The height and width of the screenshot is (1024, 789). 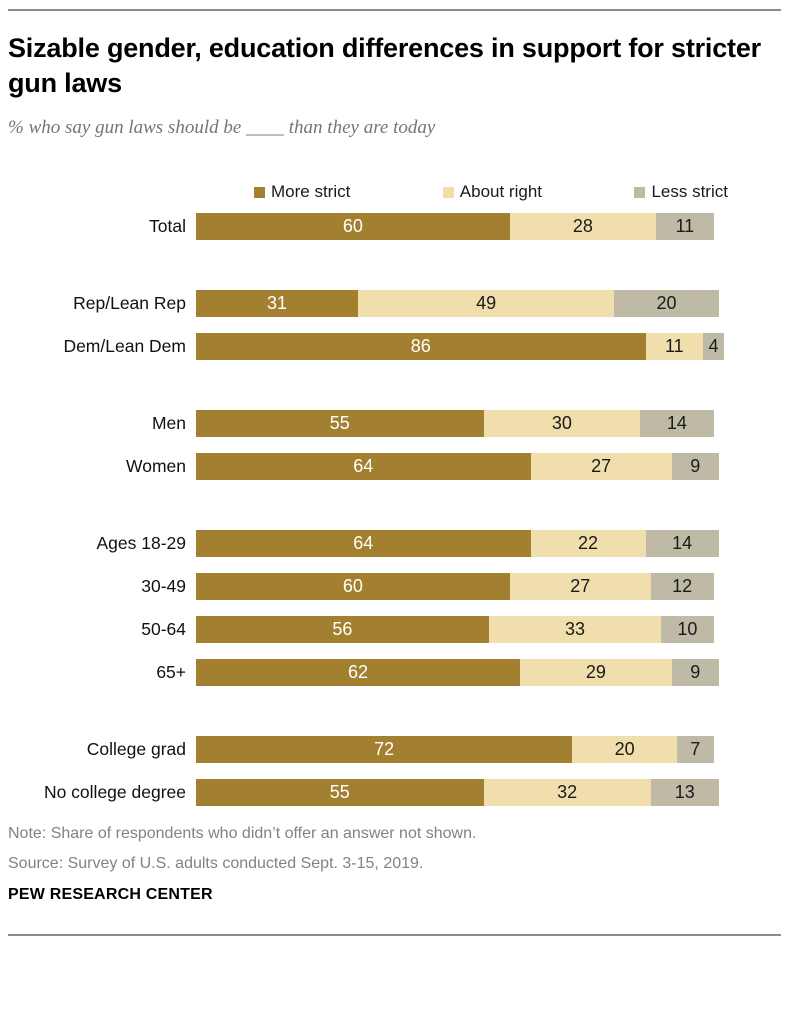 I want to click on more-strict-swatch-icon, so click(x=259, y=192).